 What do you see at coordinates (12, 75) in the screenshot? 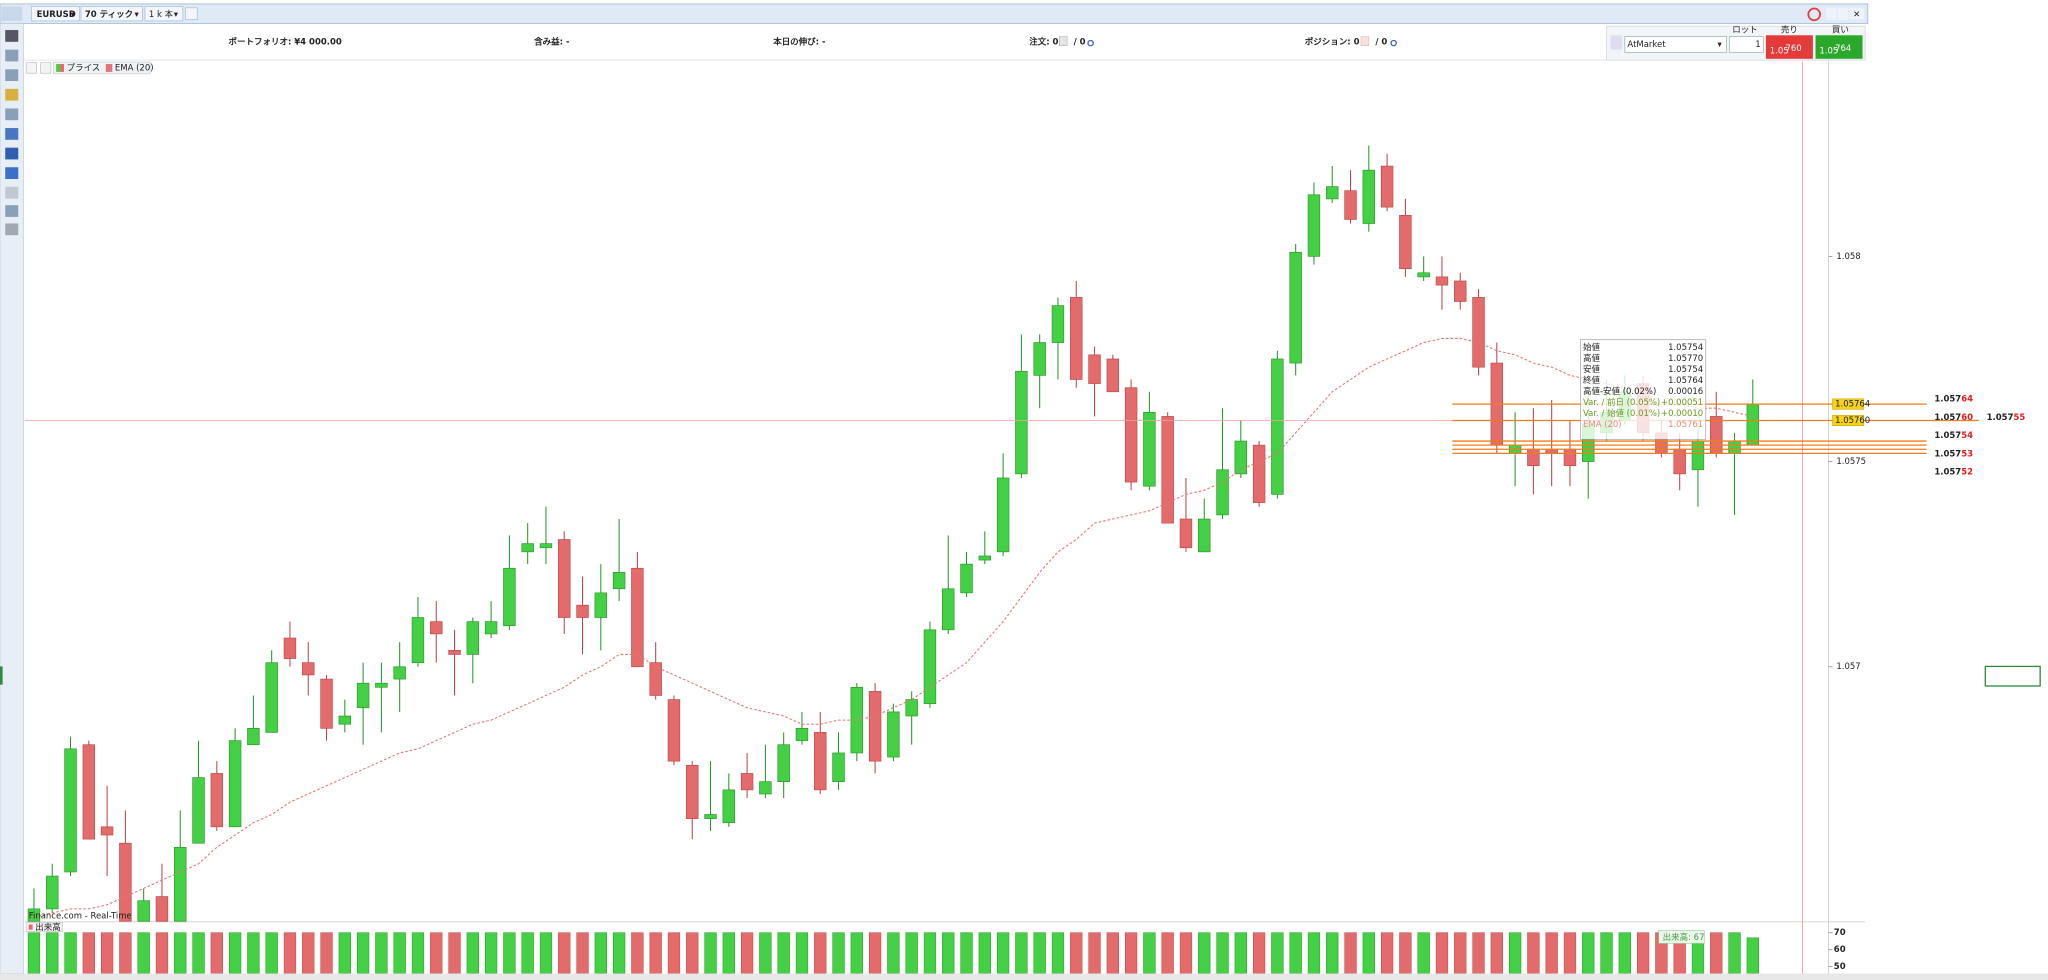
I see `tool-line` at bounding box center [12, 75].